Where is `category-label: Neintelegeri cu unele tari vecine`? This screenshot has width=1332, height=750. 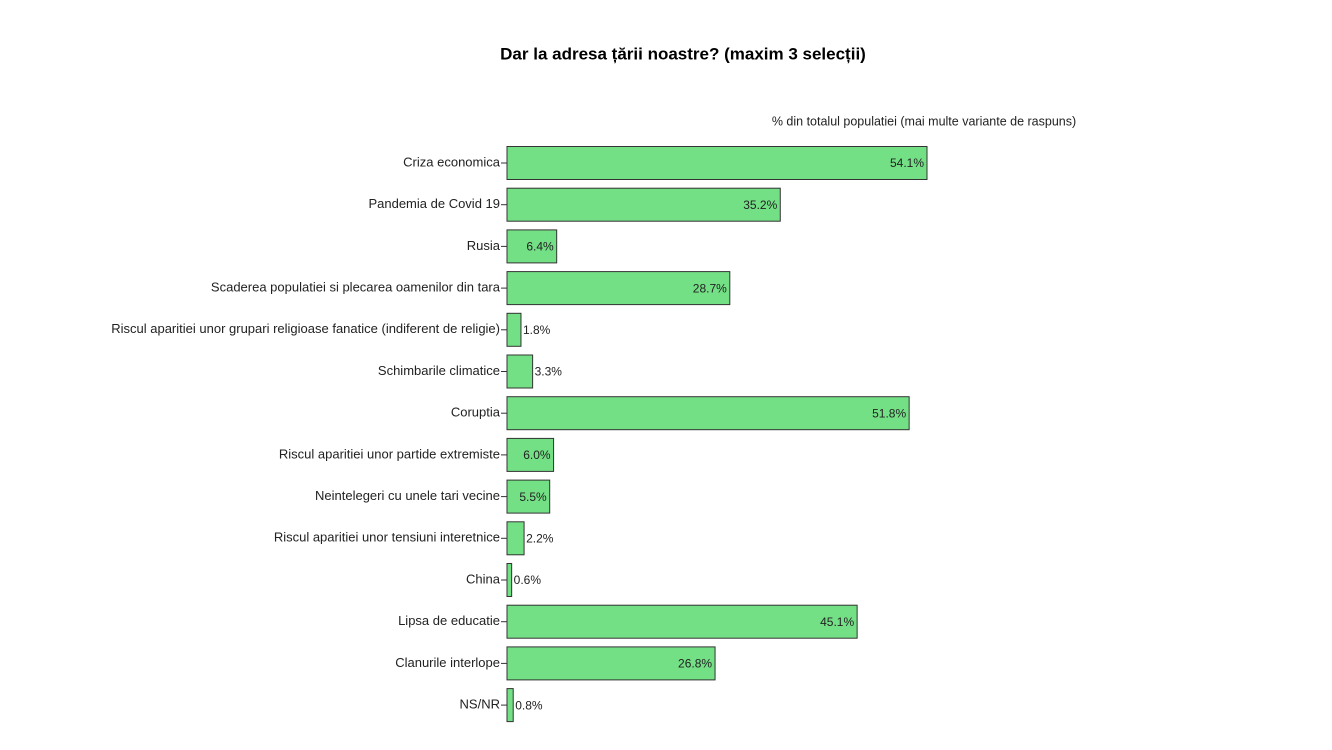
category-label: Neintelegeri cu unele tari vecine is located at coordinates (407, 495).